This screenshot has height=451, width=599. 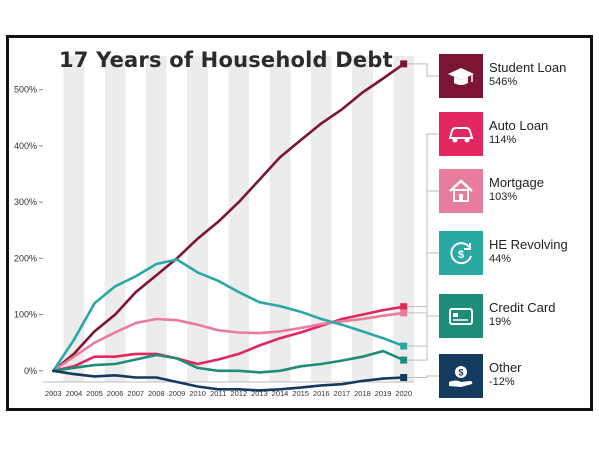 I want to click on legend-label: Student Loan, so click(x=528, y=67).